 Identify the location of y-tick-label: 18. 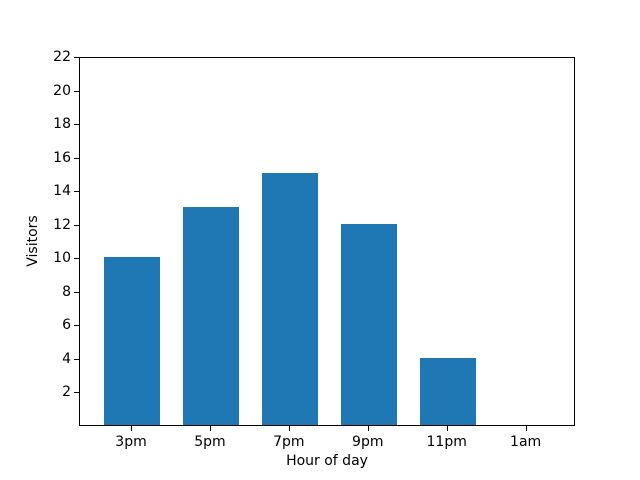
(62, 124).